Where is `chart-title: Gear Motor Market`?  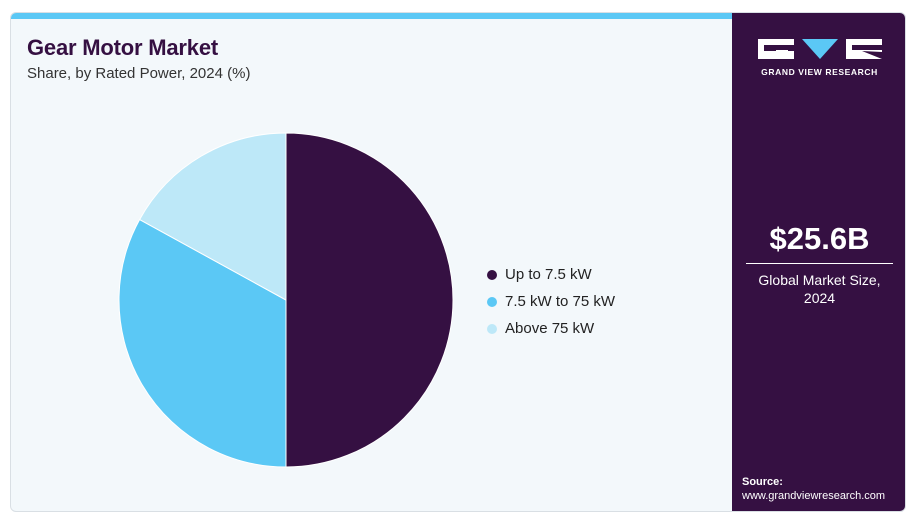
chart-title: Gear Motor Market is located at coordinates (122, 47).